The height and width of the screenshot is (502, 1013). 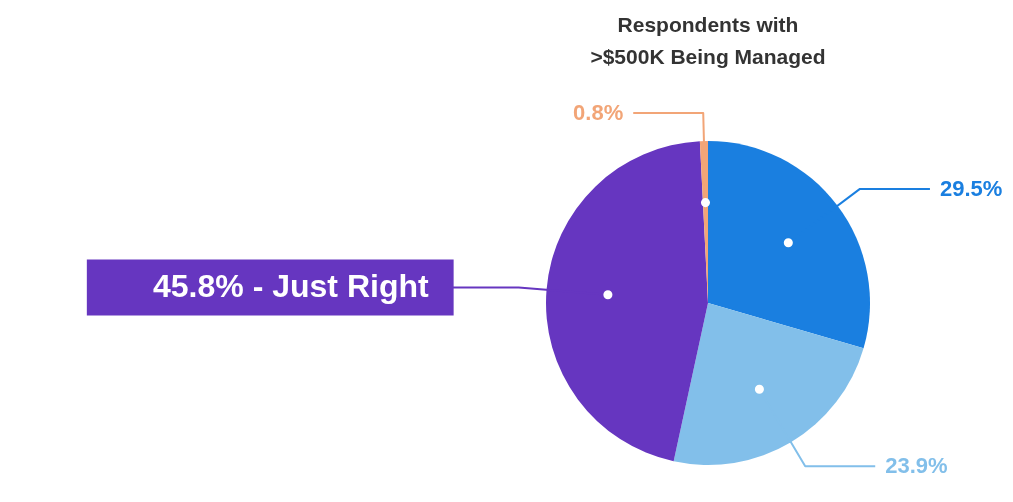 What do you see at coordinates (916, 466) in the screenshot?
I see `data-label: 23.9%` at bounding box center [916, 466].